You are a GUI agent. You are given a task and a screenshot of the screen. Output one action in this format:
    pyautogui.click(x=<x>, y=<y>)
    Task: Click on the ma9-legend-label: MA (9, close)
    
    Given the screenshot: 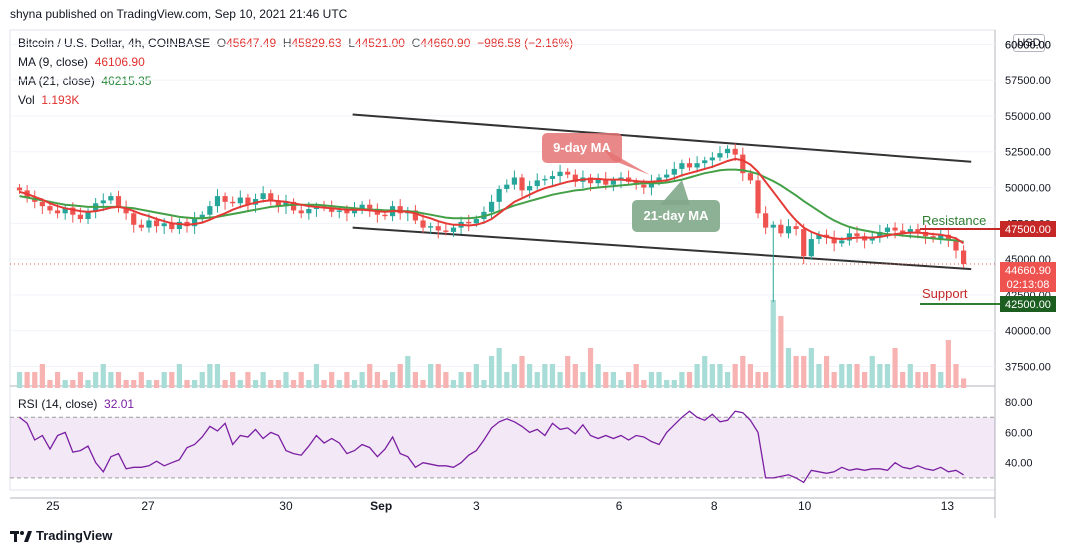 What is the action you would take?
    pyautogui.click(x=53, y=62)
    